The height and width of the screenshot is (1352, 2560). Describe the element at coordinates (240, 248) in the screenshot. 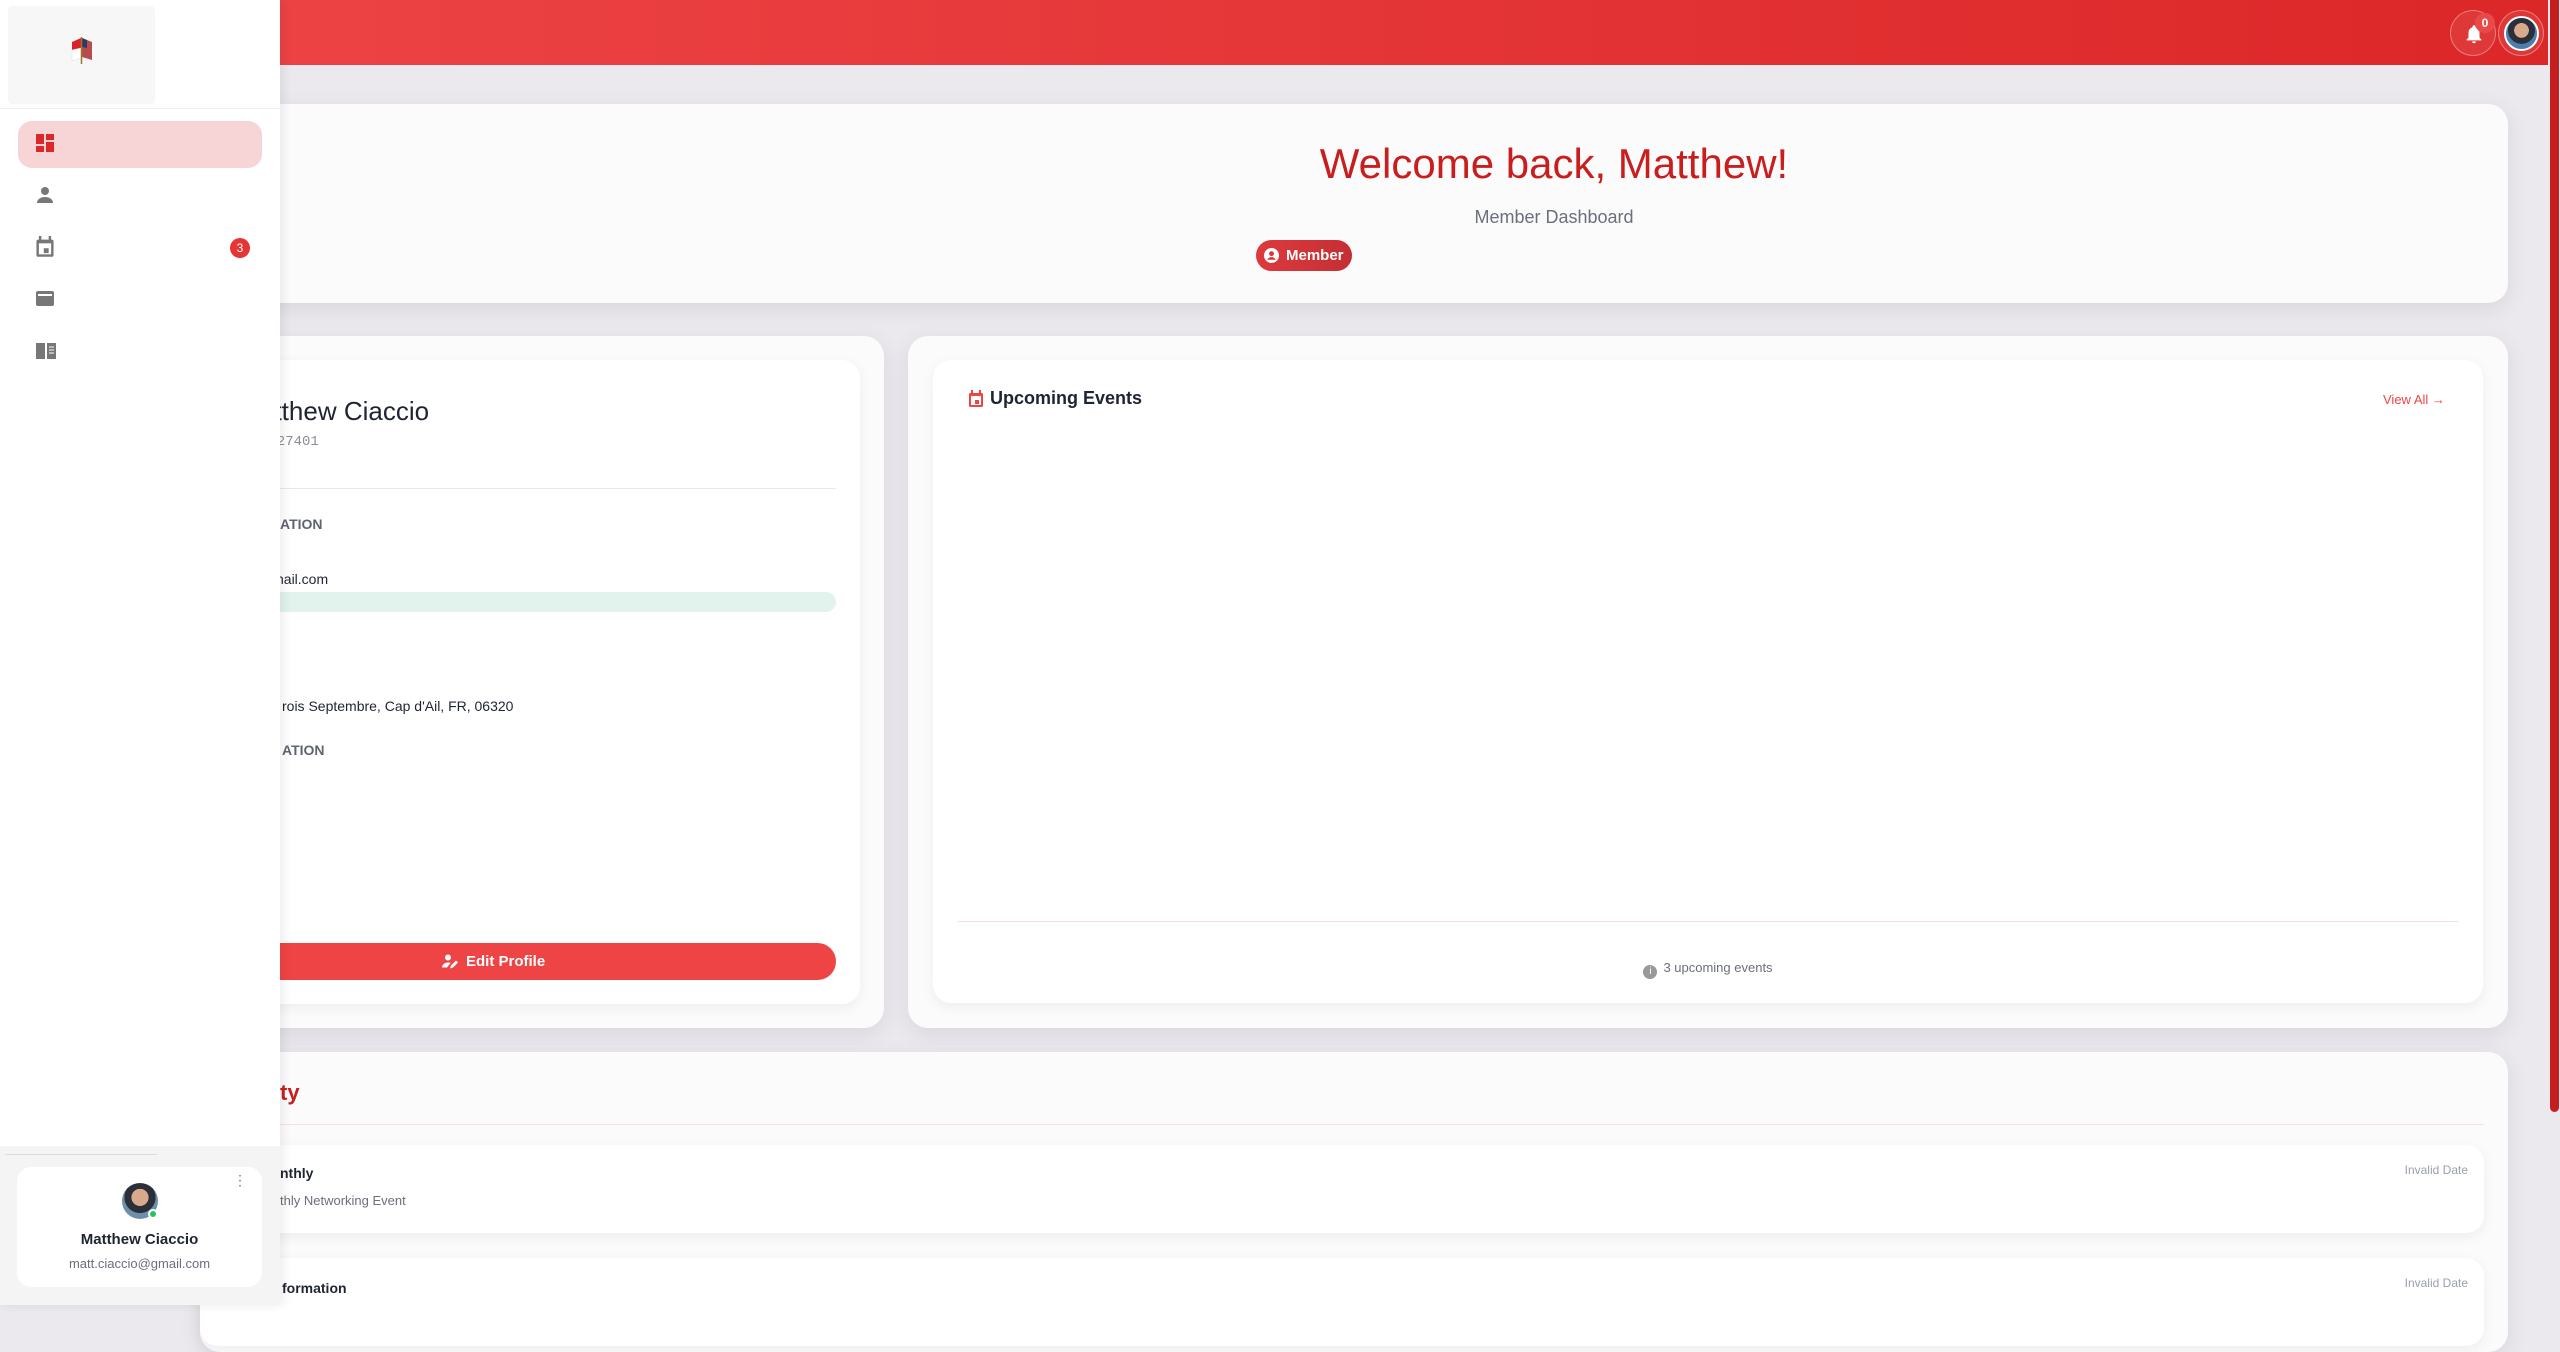

I see `events-count-badge: 3` at that location.